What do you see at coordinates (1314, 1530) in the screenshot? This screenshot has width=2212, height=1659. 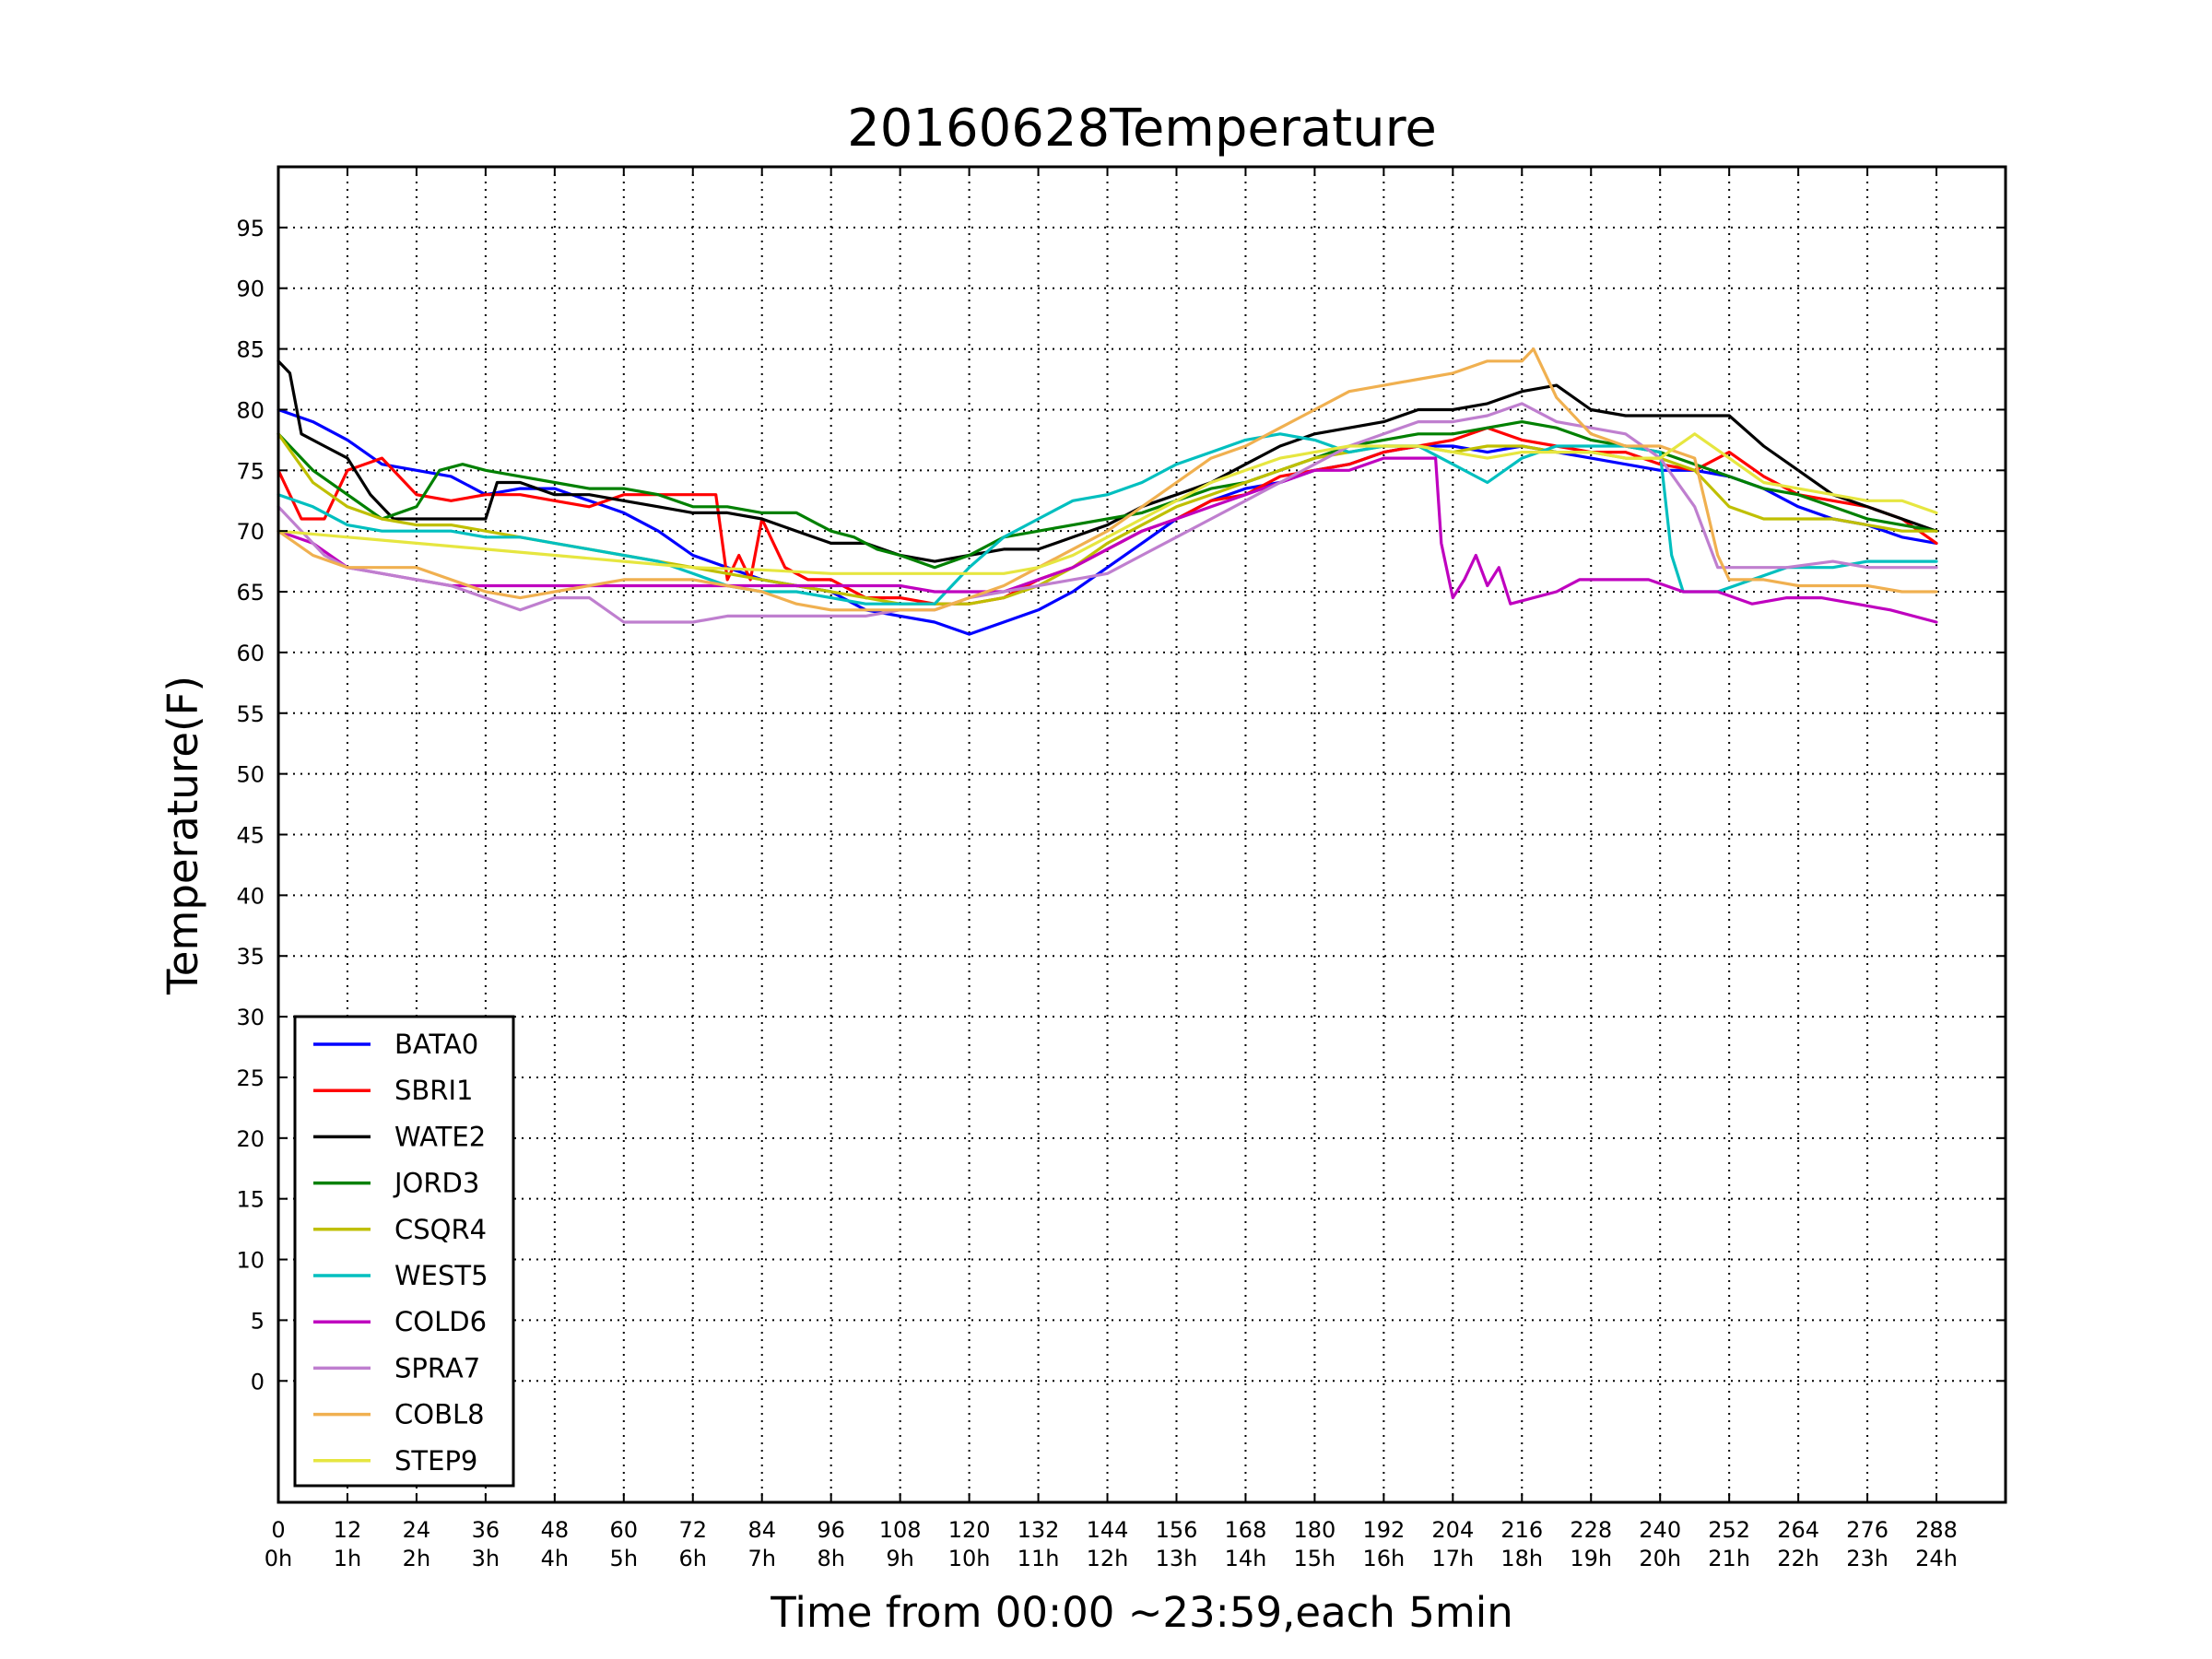 I see `x-tick-label: 180` at bounding box center [1314, 1530].